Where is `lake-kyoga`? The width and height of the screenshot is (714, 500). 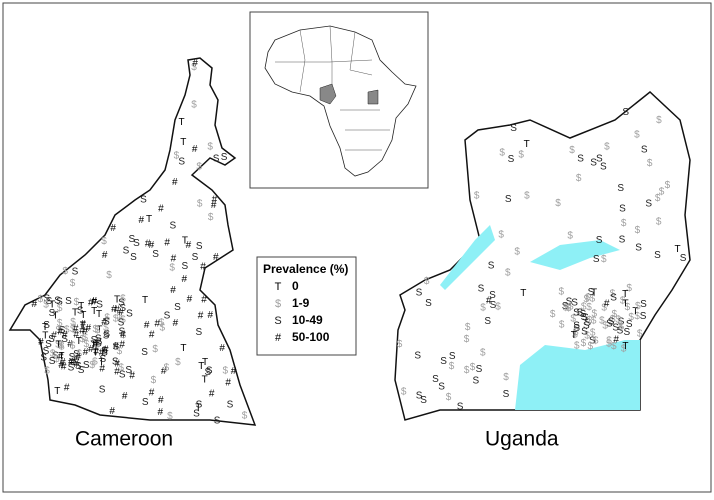 lake-kyoga is located at coordinates (575, 255).